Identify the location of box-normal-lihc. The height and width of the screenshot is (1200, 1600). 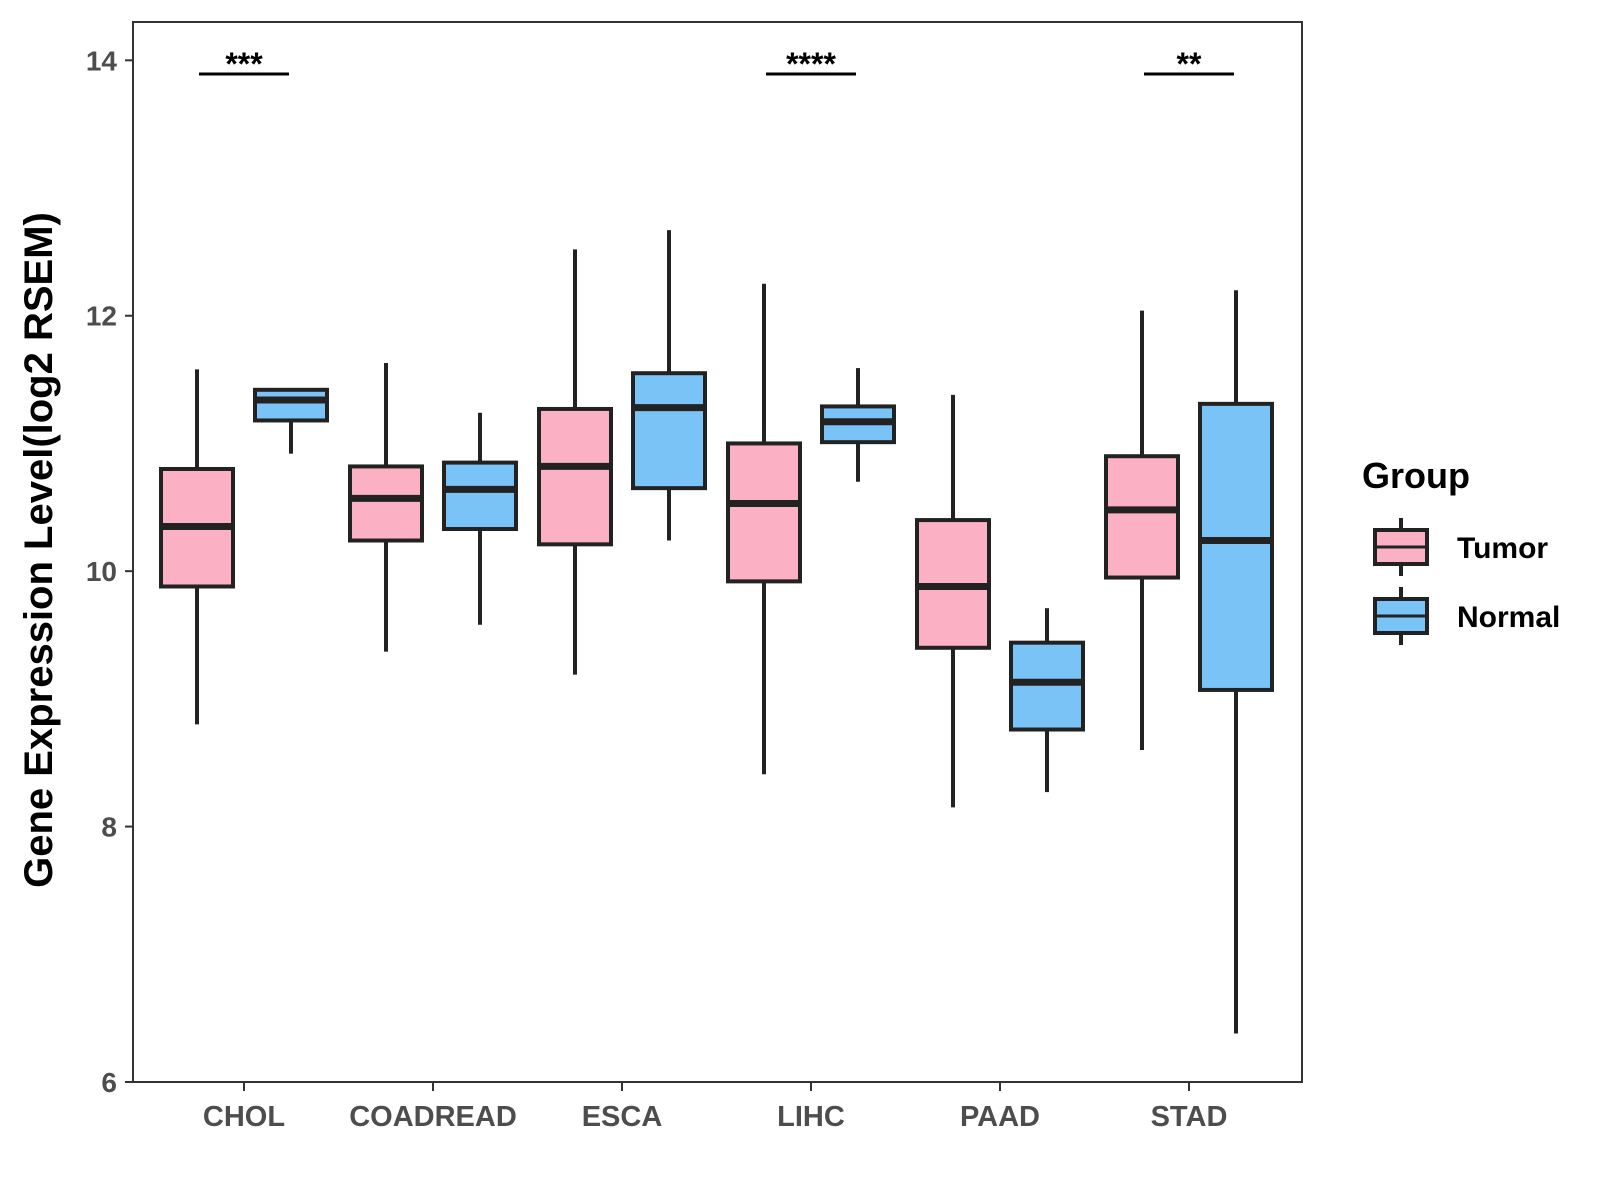
(858, 425).